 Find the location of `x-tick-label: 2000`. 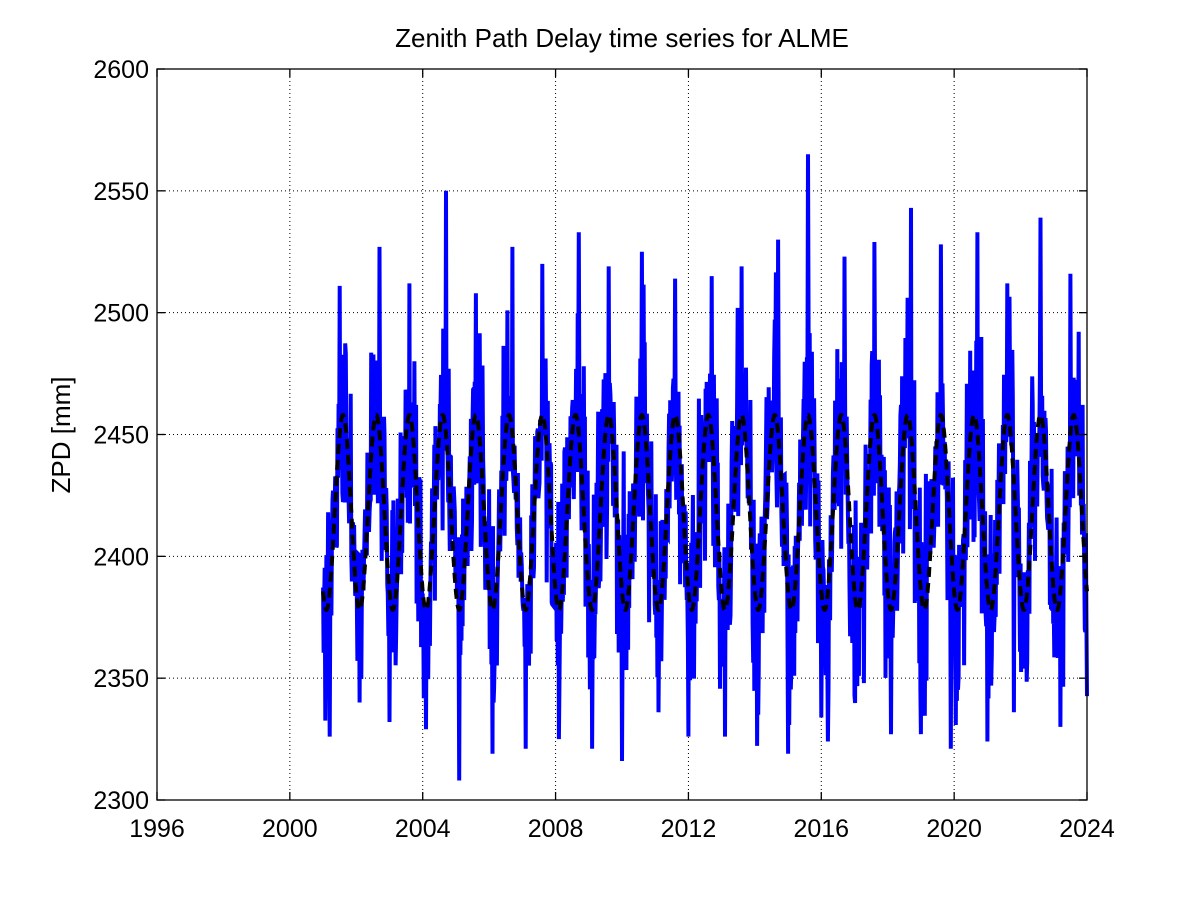

x-tick-label: 2000 is located at coordinates (290, 829).